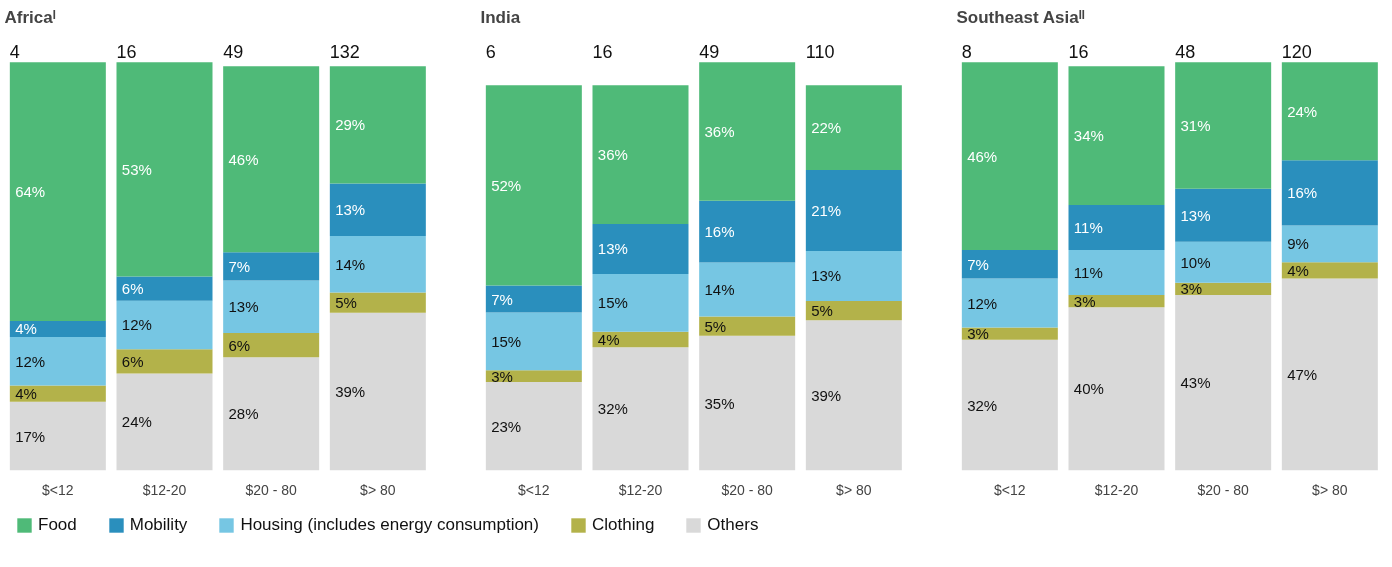 The width and height of the screenshot is (1392, 567). I want to click on text: 110, so click(820, 52).